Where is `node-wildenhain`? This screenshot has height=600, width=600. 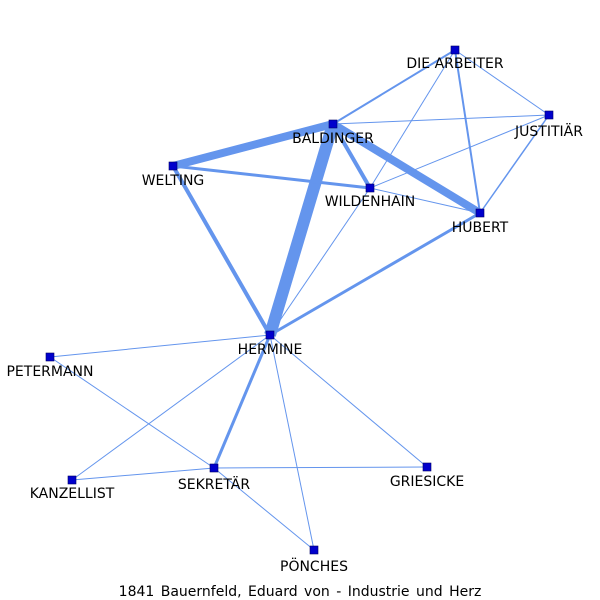
node-wildenhain is located at coordinates (370, 188).